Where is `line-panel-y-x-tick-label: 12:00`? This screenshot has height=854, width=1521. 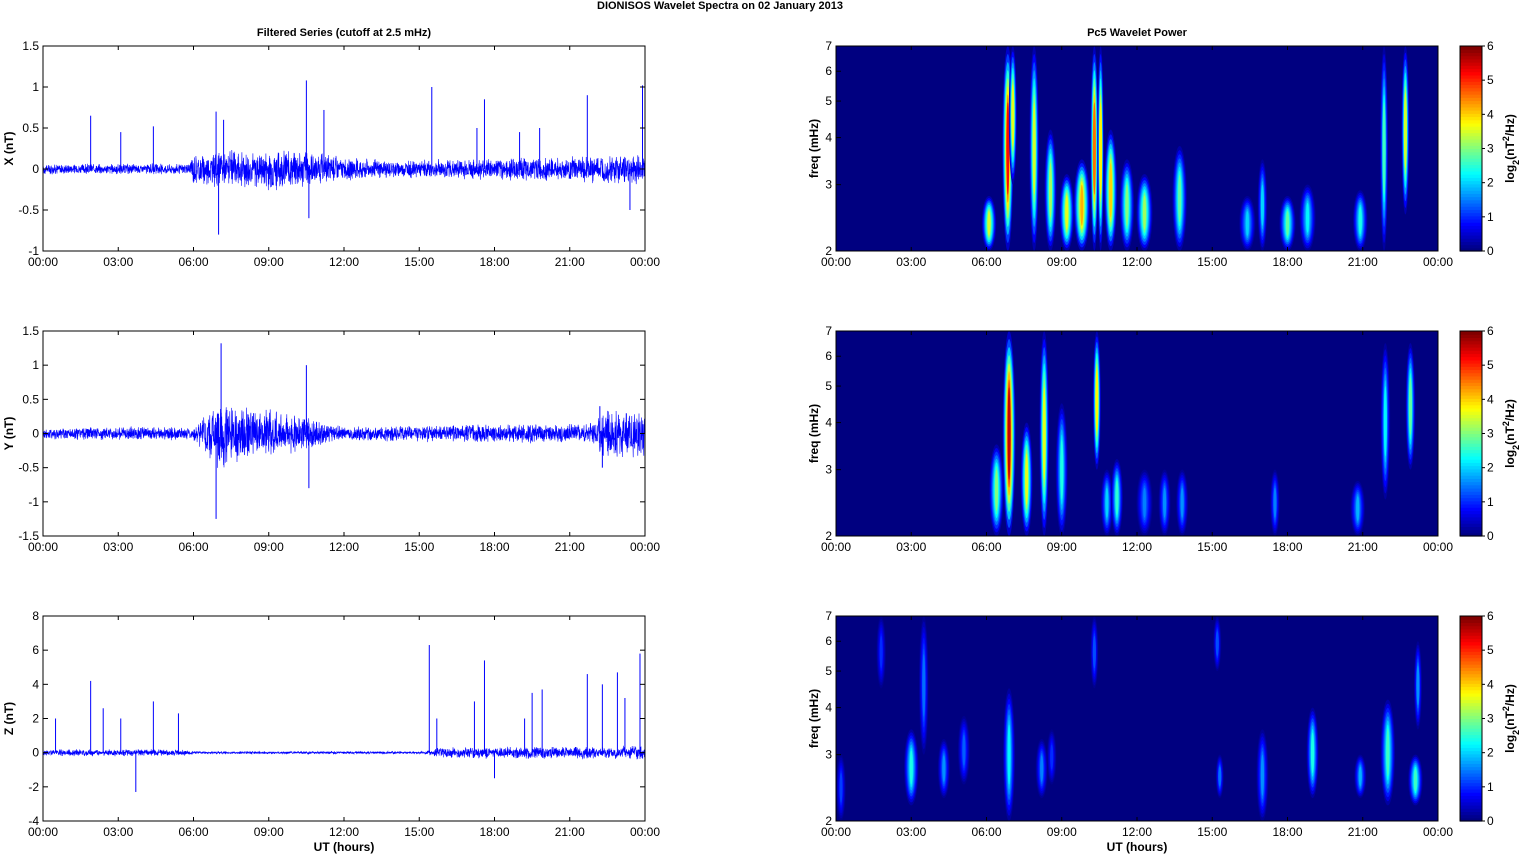 line-panel-y-x-tick-label: 12:00 is located at coordinates (344, 547).